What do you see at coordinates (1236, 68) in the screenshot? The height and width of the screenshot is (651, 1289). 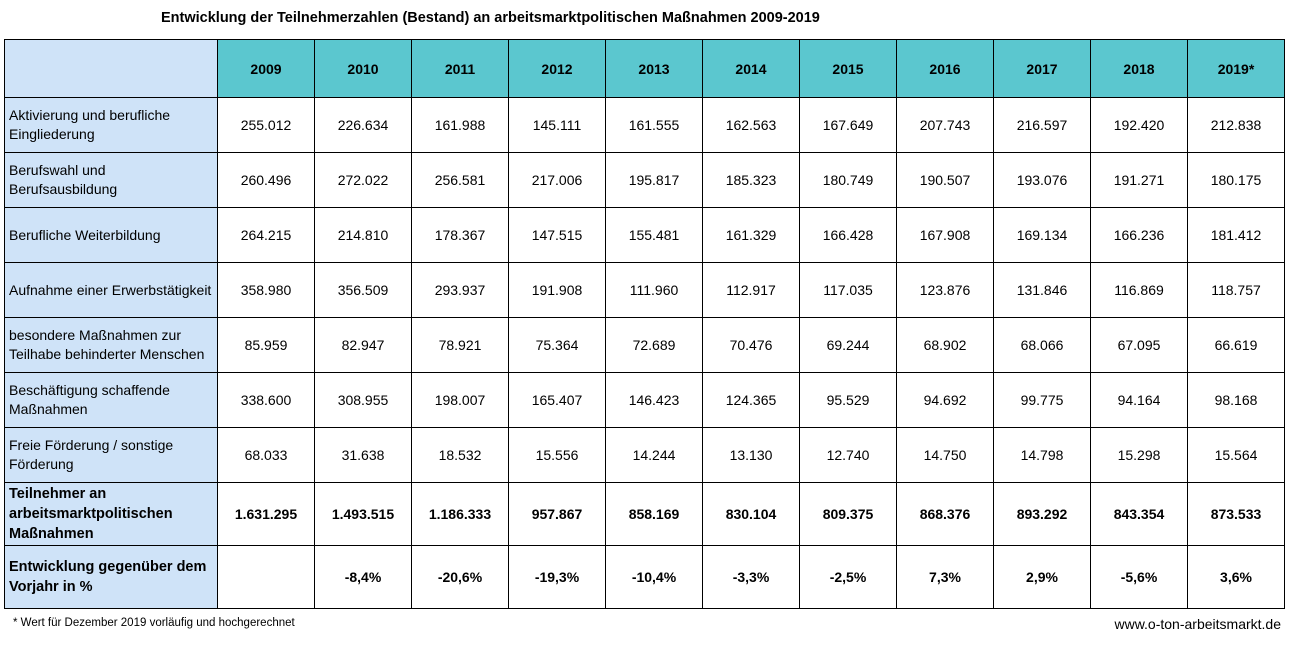 I see `year-header: 2019*` at bounding box center [1236, 68].